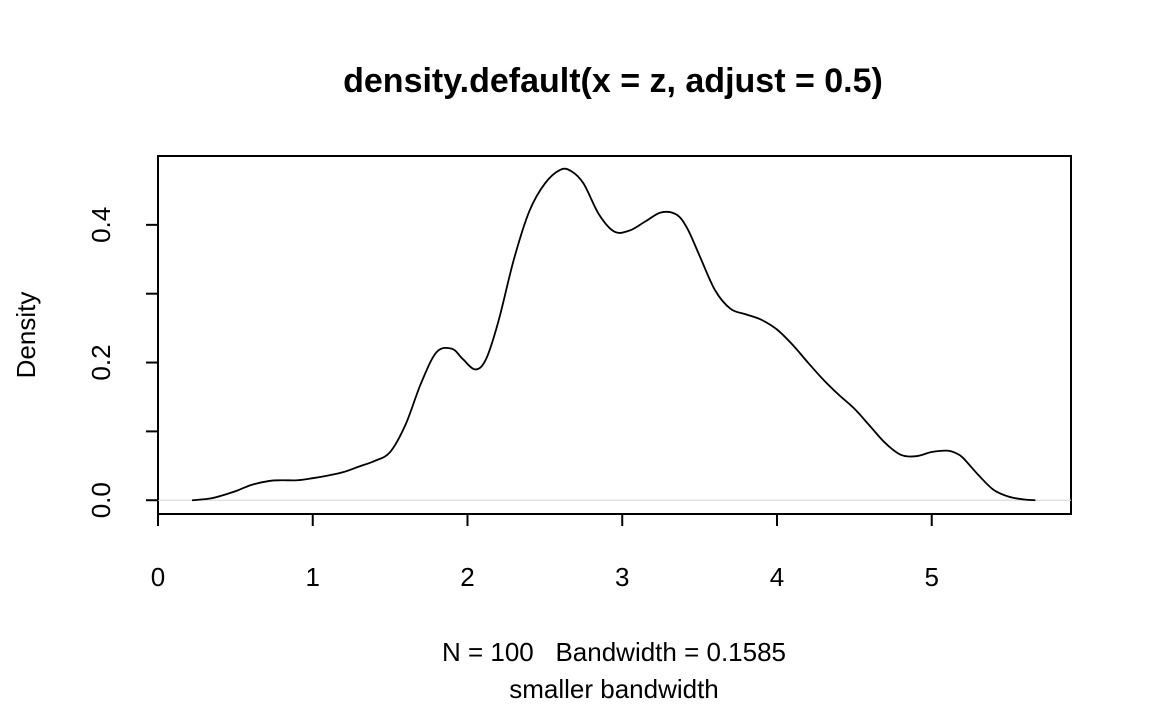  Describe the element at coordinates (26, 335) in the screenshot. I see `y-axis-label: Density` at that location.